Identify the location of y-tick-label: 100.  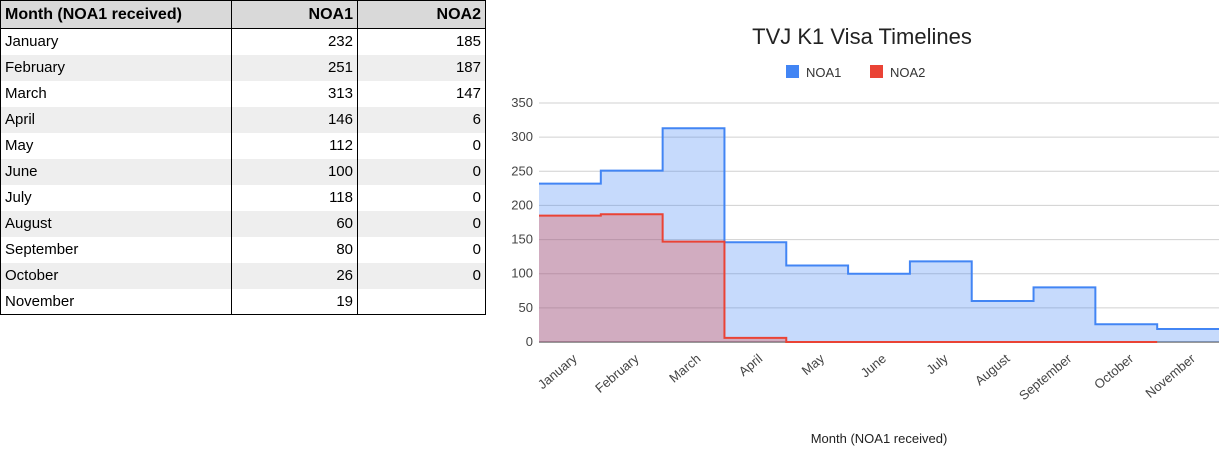
(522, 273).